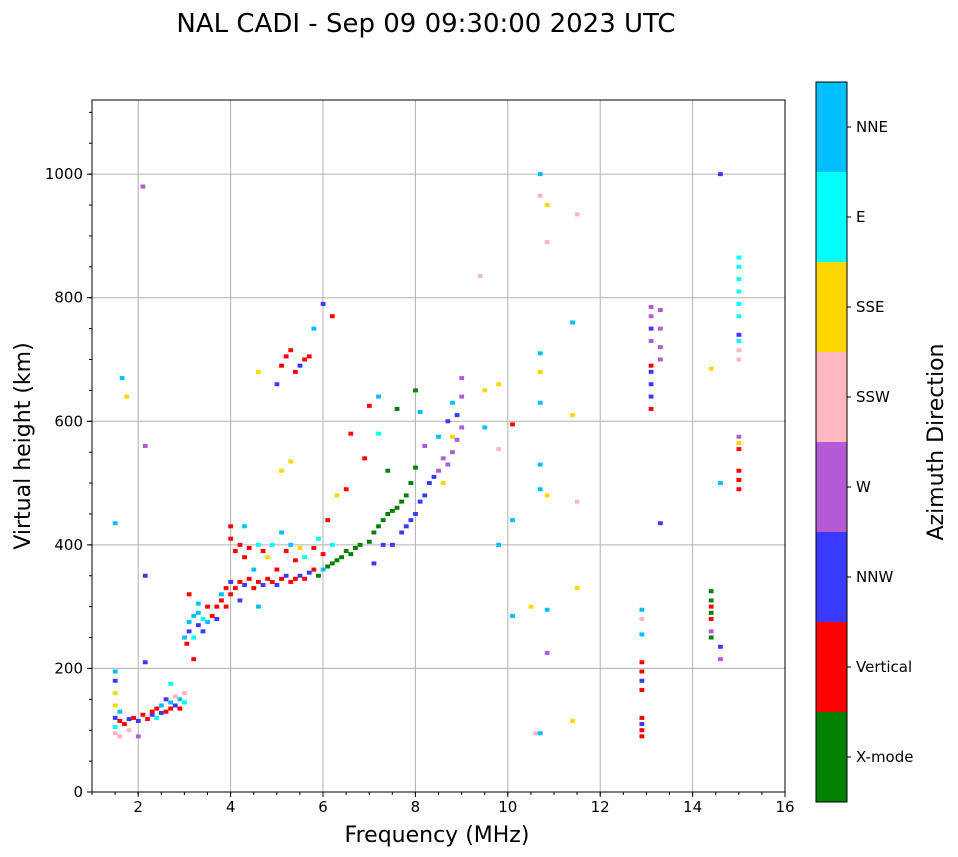 The width and height of the screenshot is (958, 857). Describe the element at coordinates (936, 441) in the screenshot. I see `colorbar-label: Azimuth Direction` at that location.